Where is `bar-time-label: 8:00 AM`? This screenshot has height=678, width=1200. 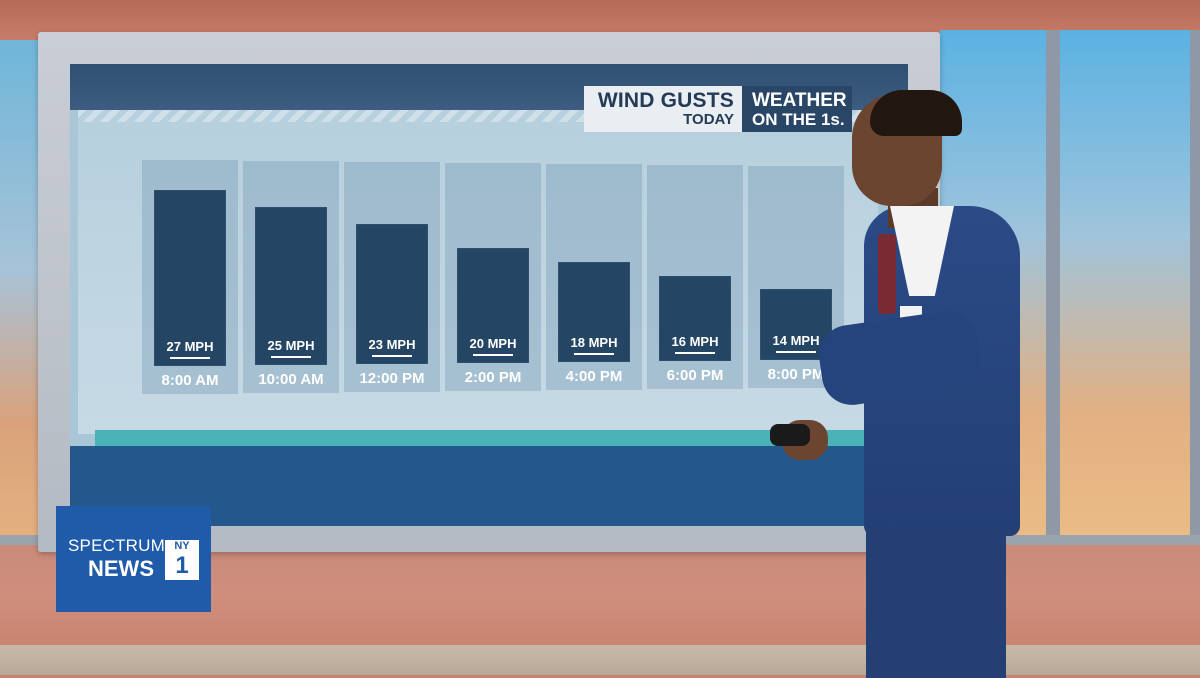
bar-time-label: 8:00 AM is located at coordinates (190, 380).